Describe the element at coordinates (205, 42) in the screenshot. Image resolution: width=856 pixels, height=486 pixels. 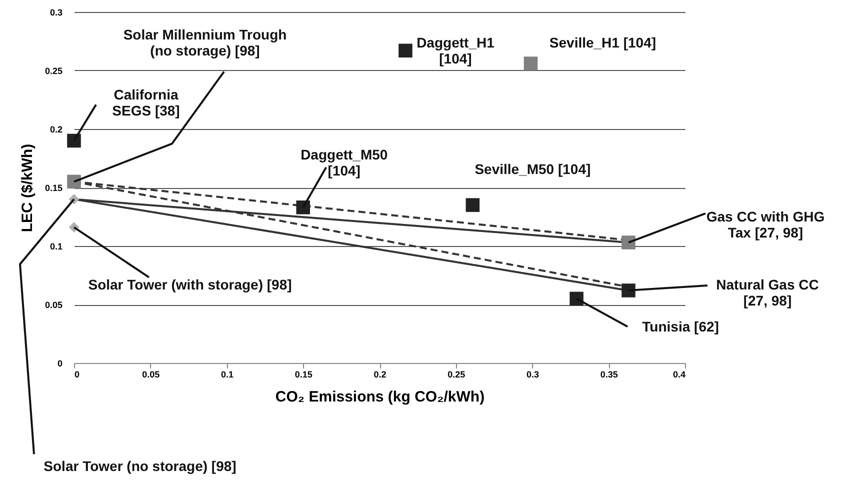
I see `annotation: Solar Millennium Trough (no storage) [98]` at that location.